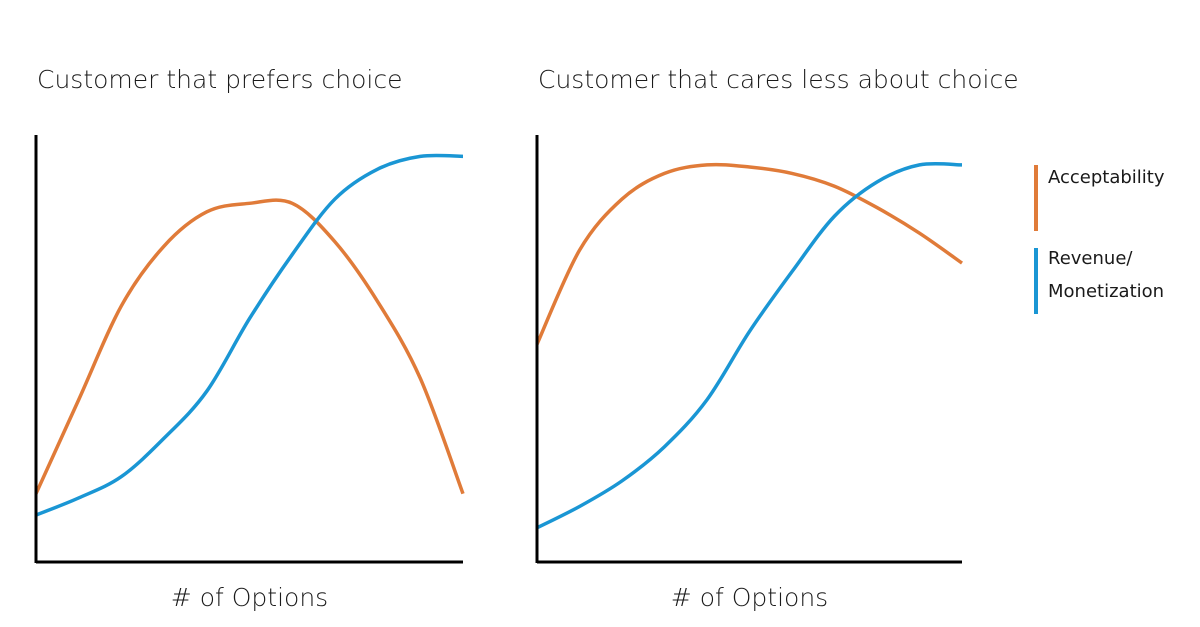 The height and width of the screenshot is (627, 1200). What do you see at coordinates (778, 79) in the screenshot?
I see `chart-title: Customer that cares less about choice` at bounding box center [778, 79].